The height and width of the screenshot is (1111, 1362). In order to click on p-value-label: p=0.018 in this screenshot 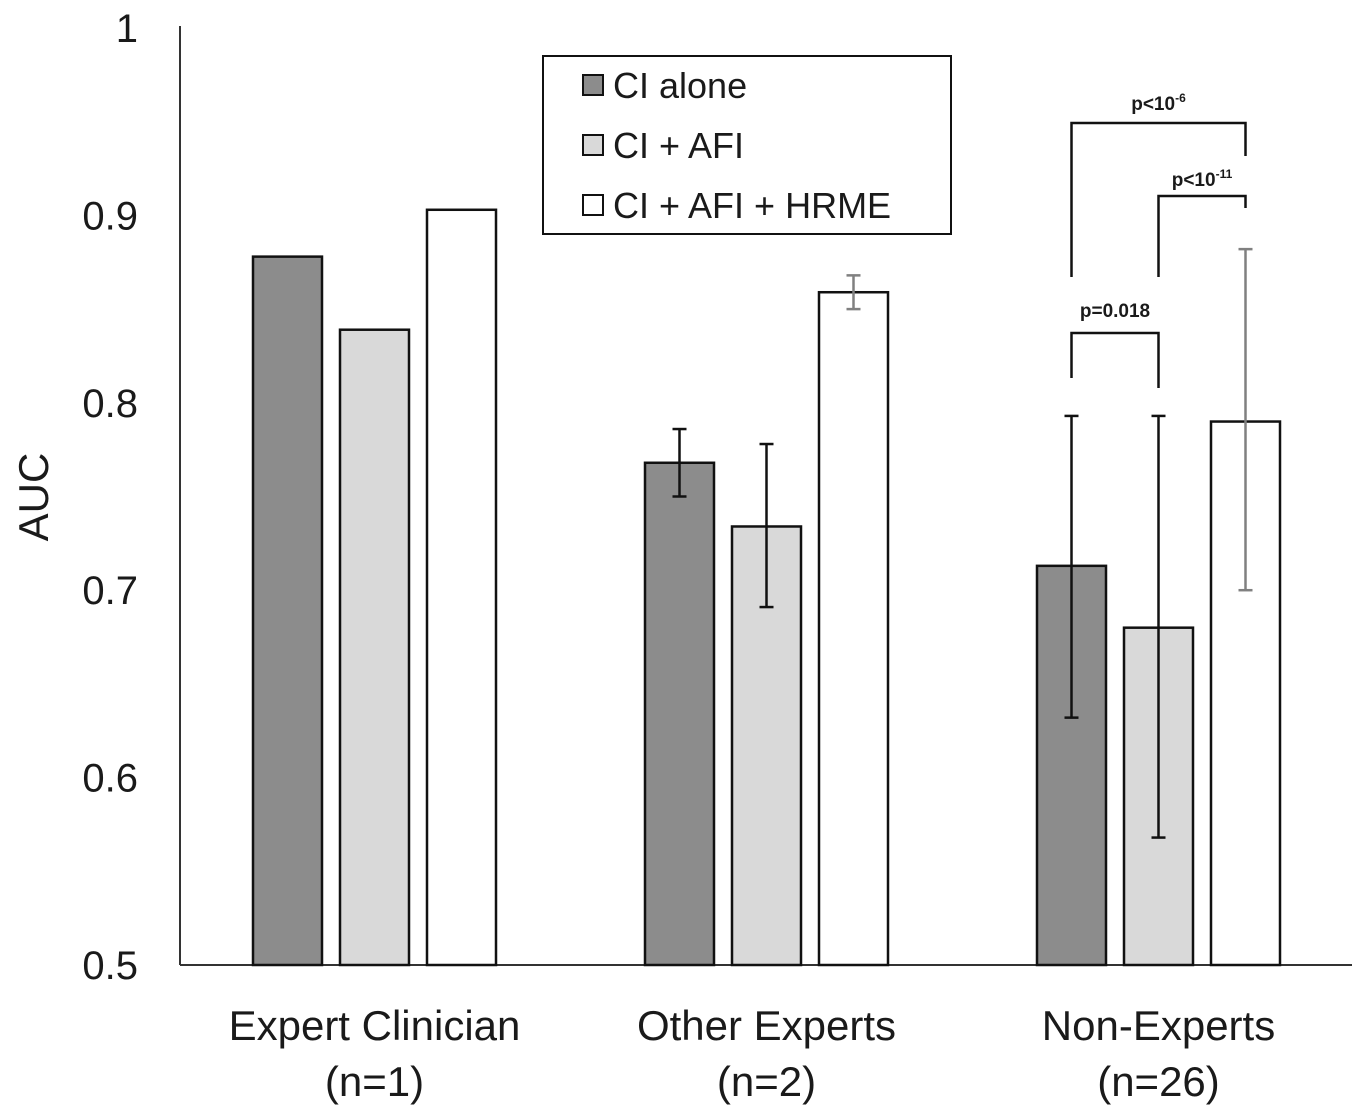, I will do `click(1115, 311)`.